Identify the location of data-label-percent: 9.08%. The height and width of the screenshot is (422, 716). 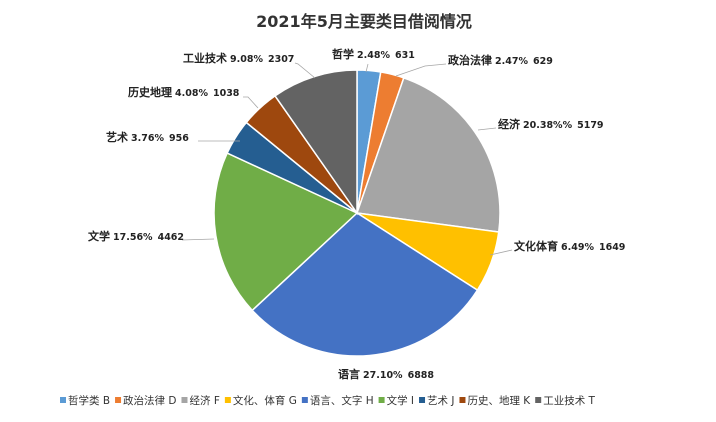
(246, 59).